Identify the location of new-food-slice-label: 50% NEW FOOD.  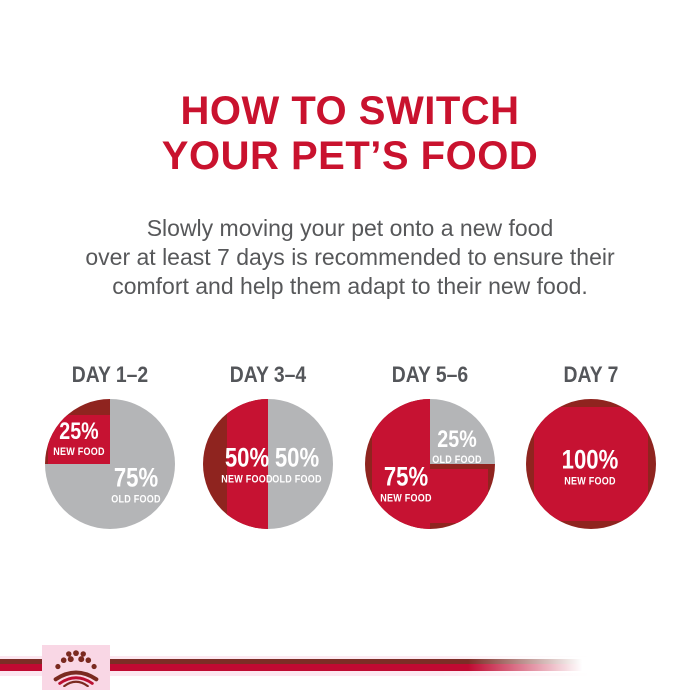
(247, 464).